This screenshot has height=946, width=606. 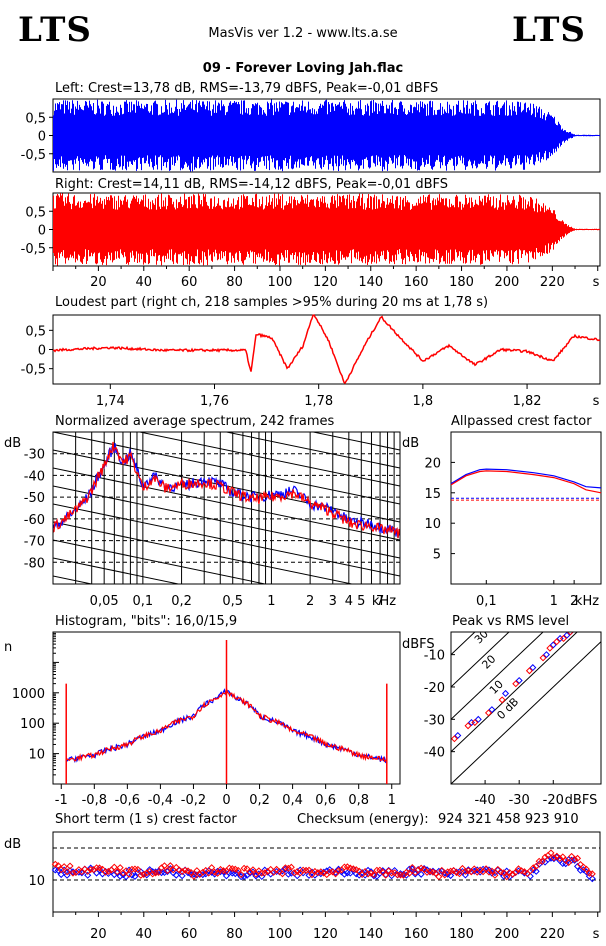 I want to click on time-axis-label: 200, so click(x=507, y=282).